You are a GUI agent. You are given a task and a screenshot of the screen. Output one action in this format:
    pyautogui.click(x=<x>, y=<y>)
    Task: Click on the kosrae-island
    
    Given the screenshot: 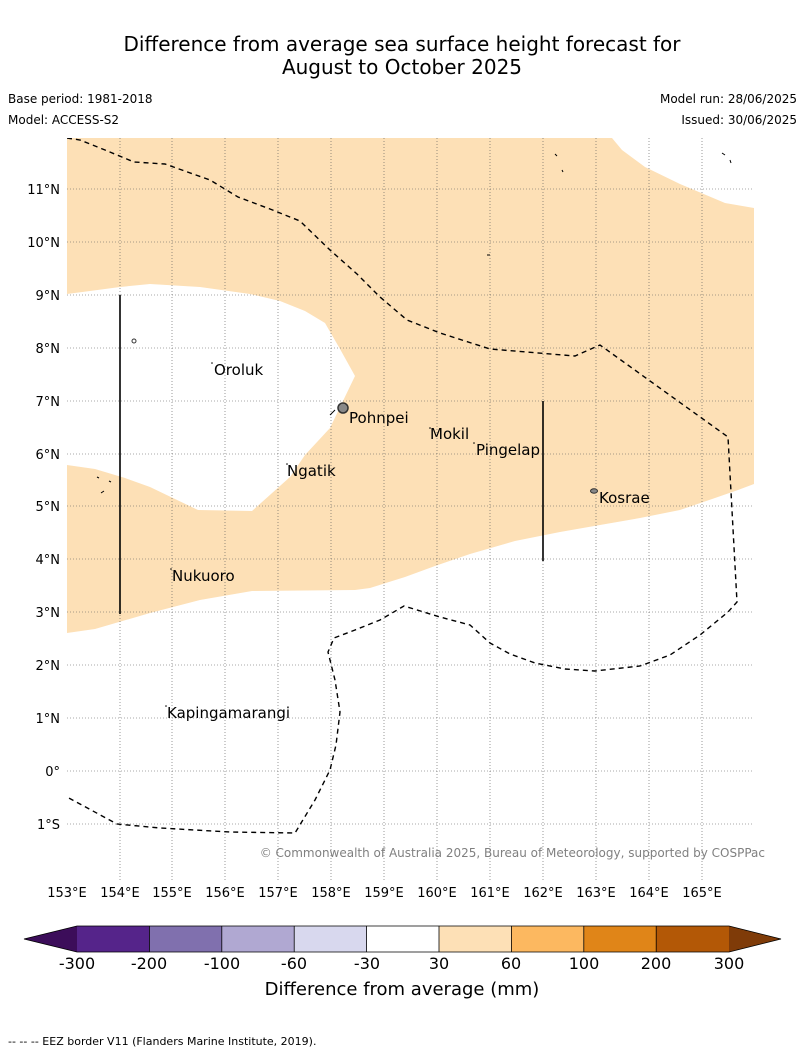 What is the action you would take?
    pyautogui.click(x=594, y=491)
    